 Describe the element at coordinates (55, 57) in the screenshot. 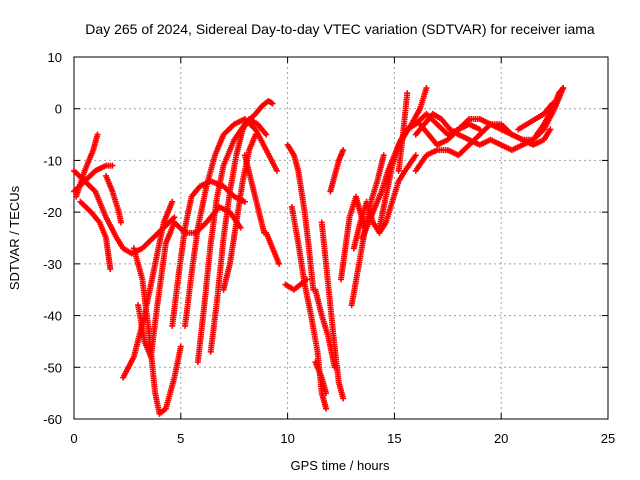

I see `y-tick-label: 10` at that location.